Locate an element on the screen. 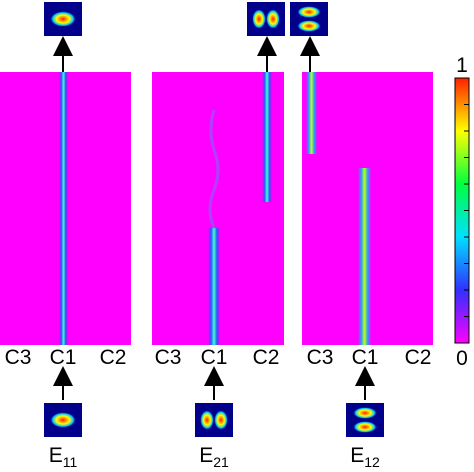  colorbar-ticks is located at coordinates (466, 210).